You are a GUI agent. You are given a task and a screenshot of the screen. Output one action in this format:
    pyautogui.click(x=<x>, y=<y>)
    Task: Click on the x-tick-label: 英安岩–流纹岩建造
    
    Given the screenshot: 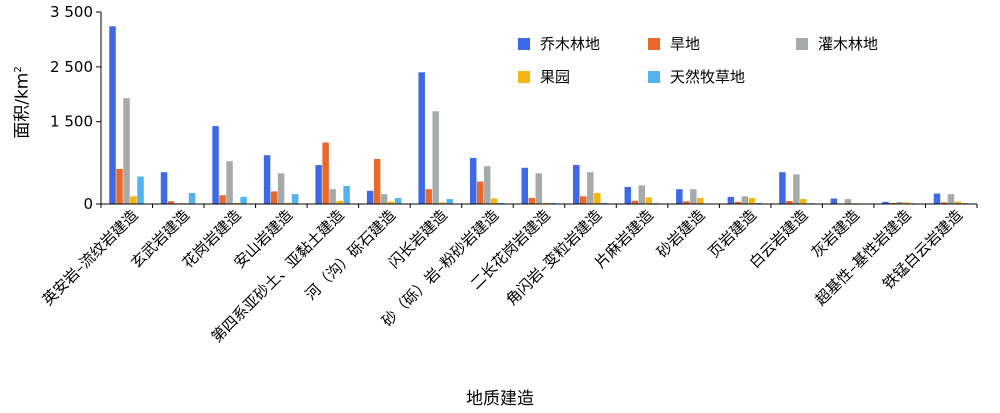 What is the action you would take?
    pyautogui.click(x=90, y=257)
    